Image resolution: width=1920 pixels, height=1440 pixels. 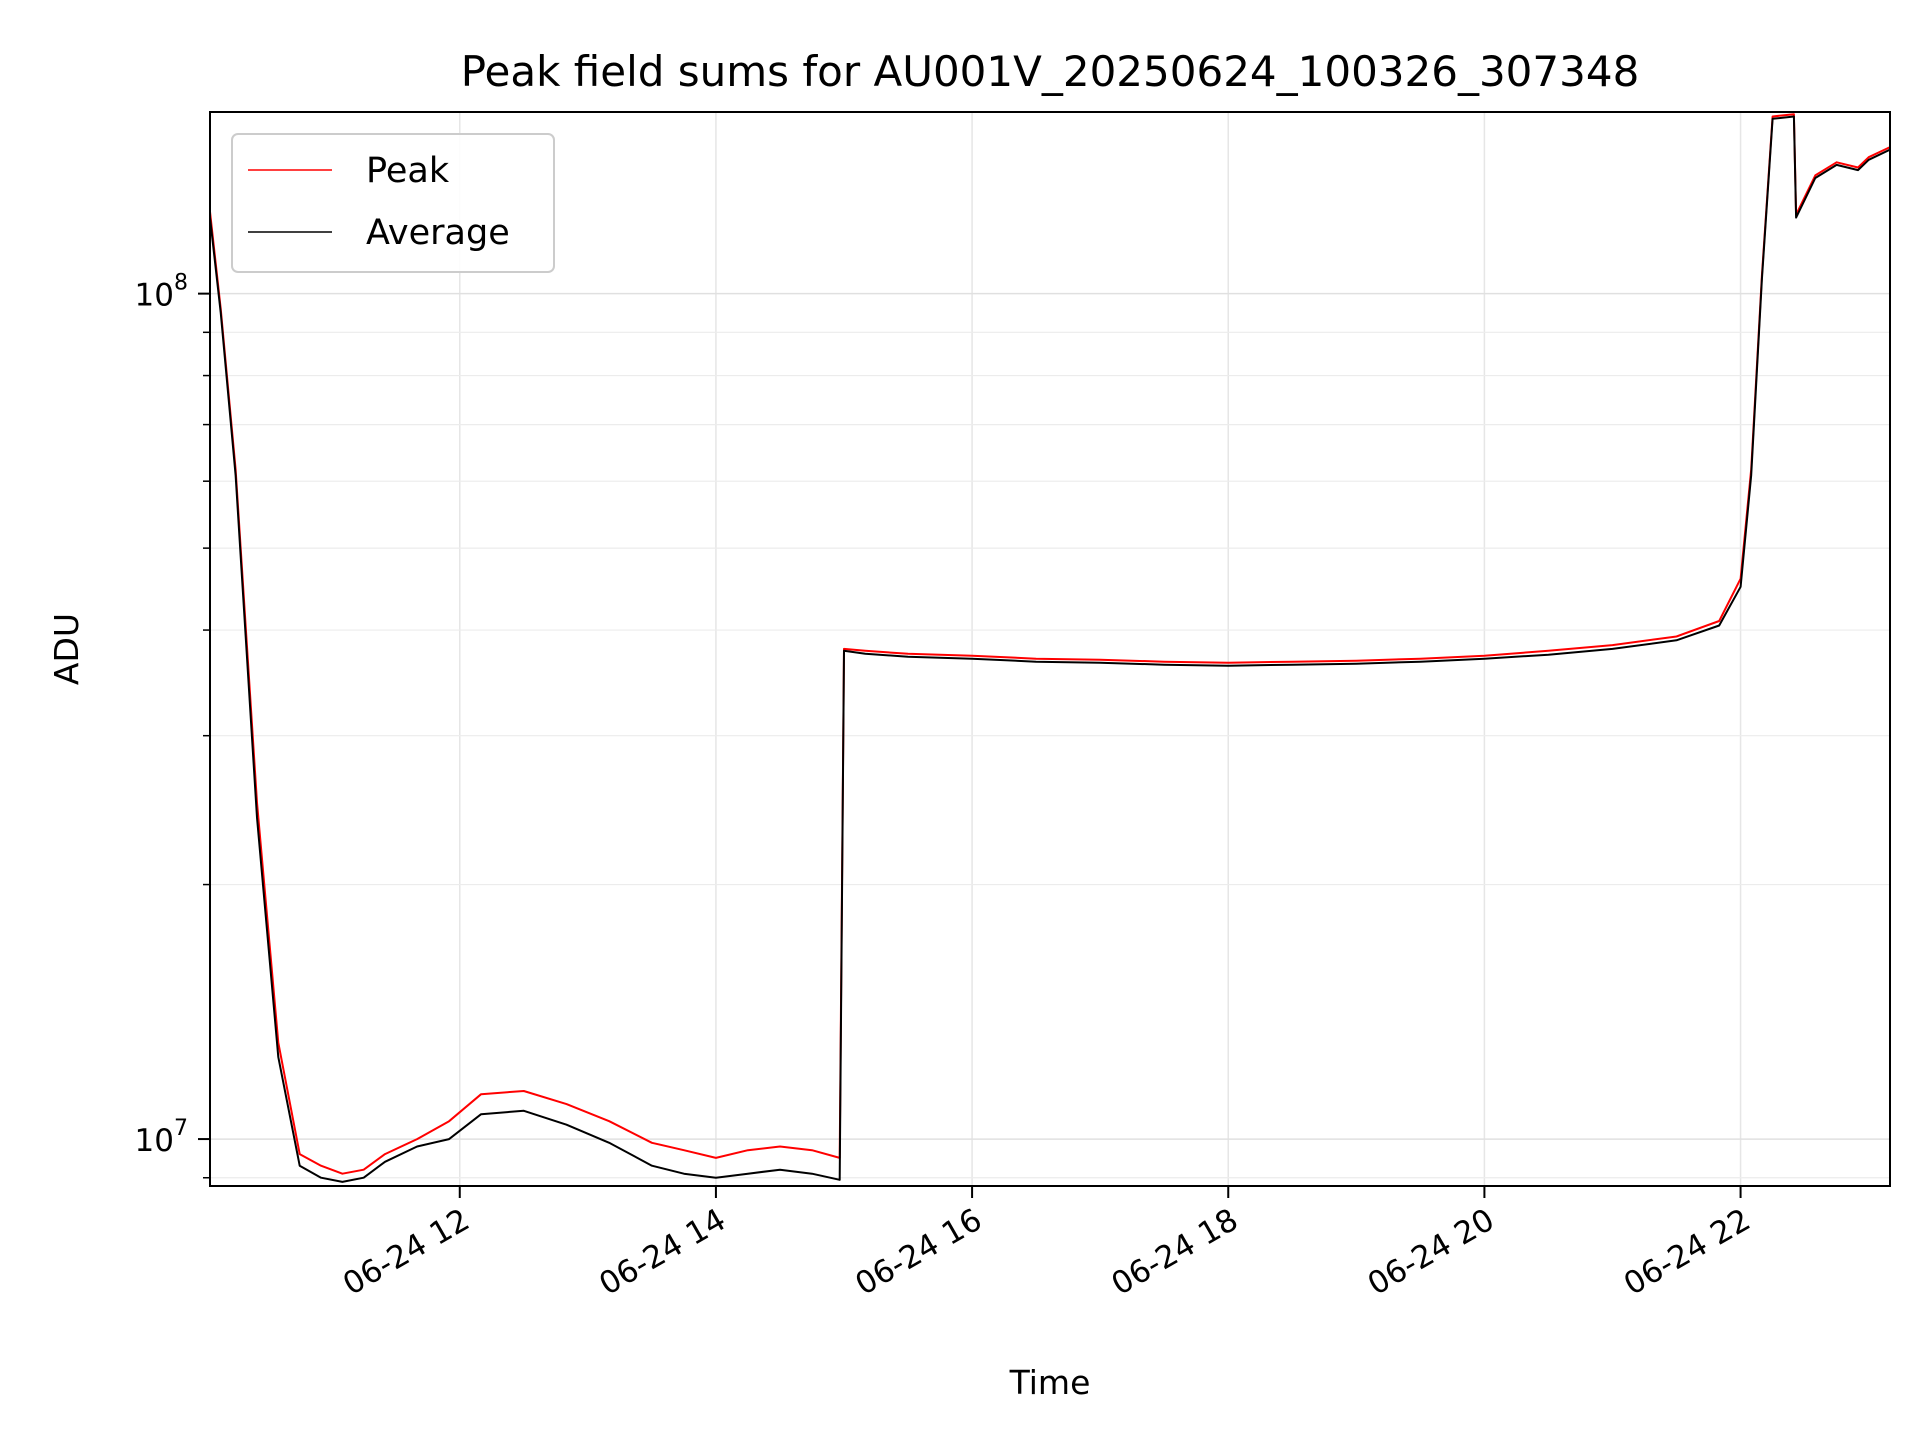 I want to click on legend-label-average: Average, so click(x=438, y=233).